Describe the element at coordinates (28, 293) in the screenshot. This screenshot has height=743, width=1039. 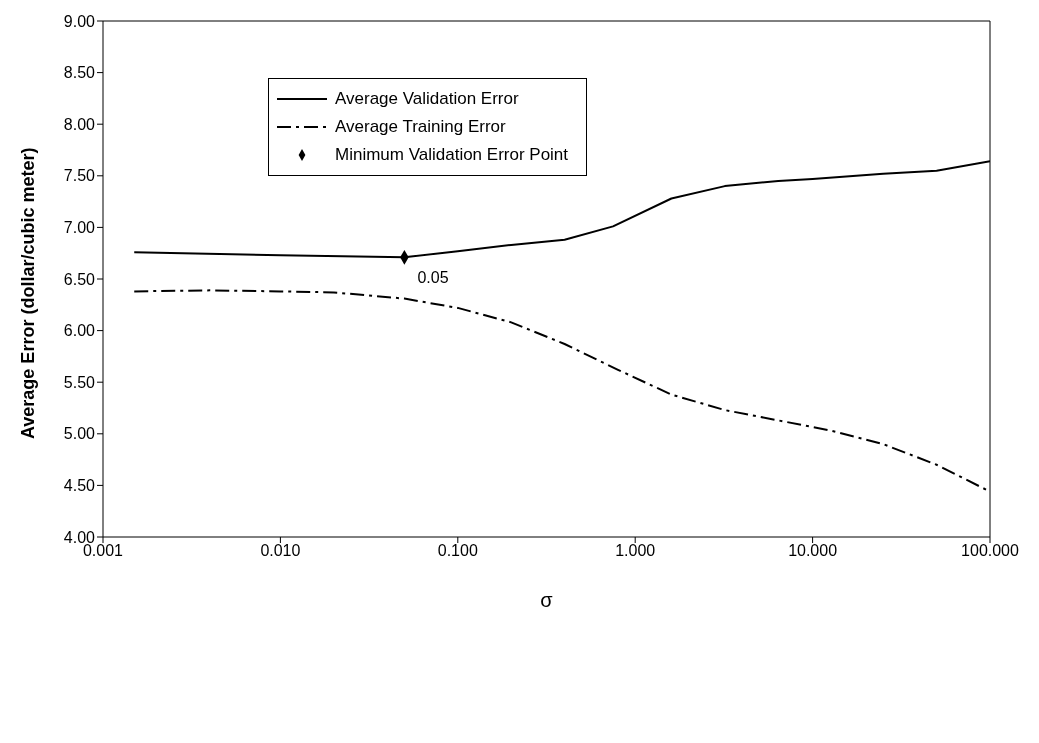
I see `y-axis-title: Average Error (dollar/cubic meter)` at that location.